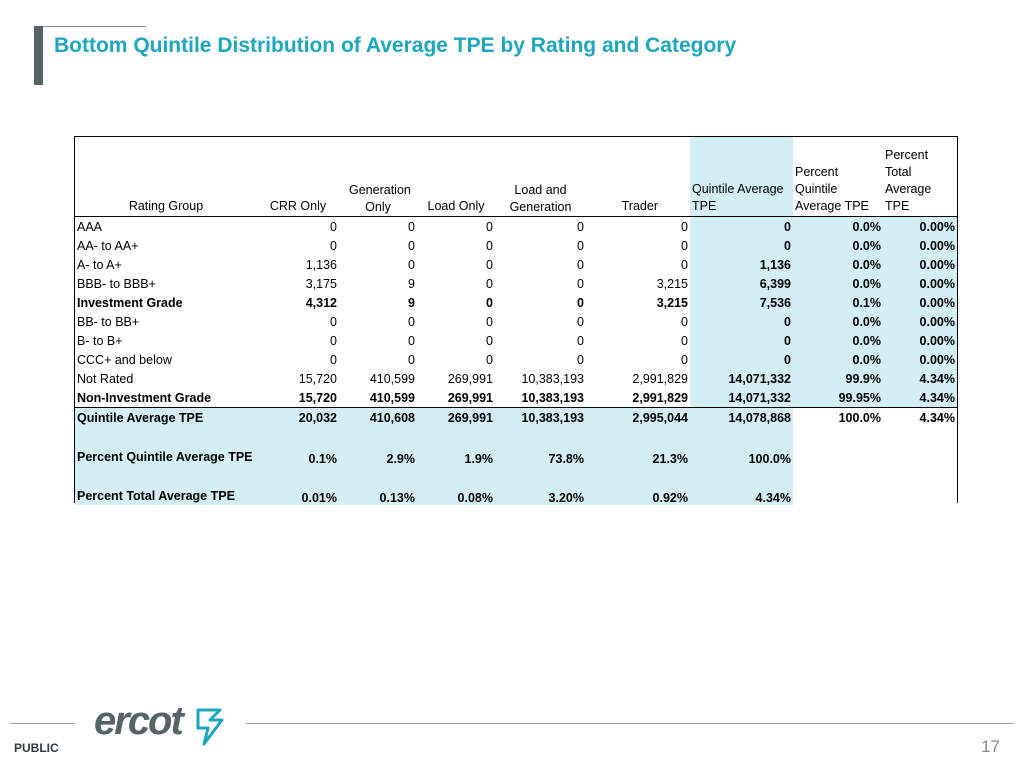 The height and width of the screenshot is (768, 1024). Describe the element at coordinates (516, 245) in the screenshot. I see `table-row: AA- to AA+ 0 0 0 0 0 0 0.0% 0.00%` at that location.